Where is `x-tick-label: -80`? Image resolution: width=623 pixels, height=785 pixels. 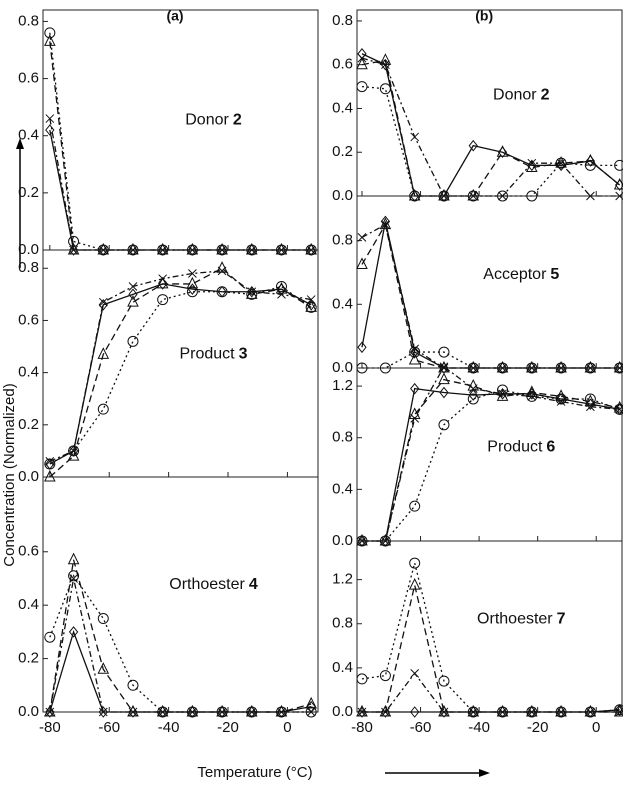
x-tick-label: -80 is located at coordinates (50, 727).